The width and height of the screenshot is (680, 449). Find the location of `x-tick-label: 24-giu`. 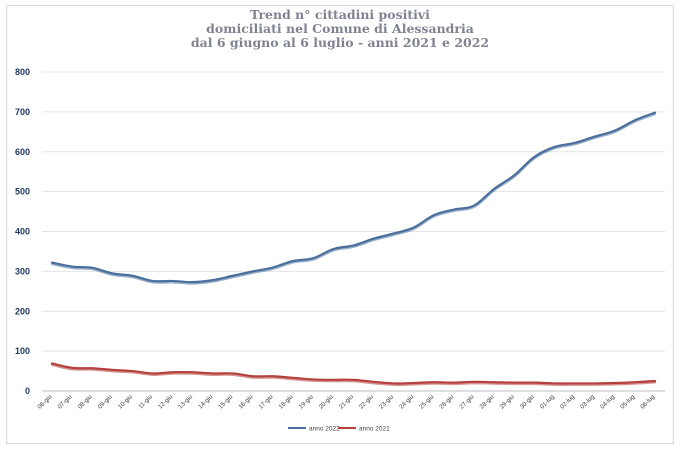

x-tick-label: 24-giu is located at coordinates (407, 402).